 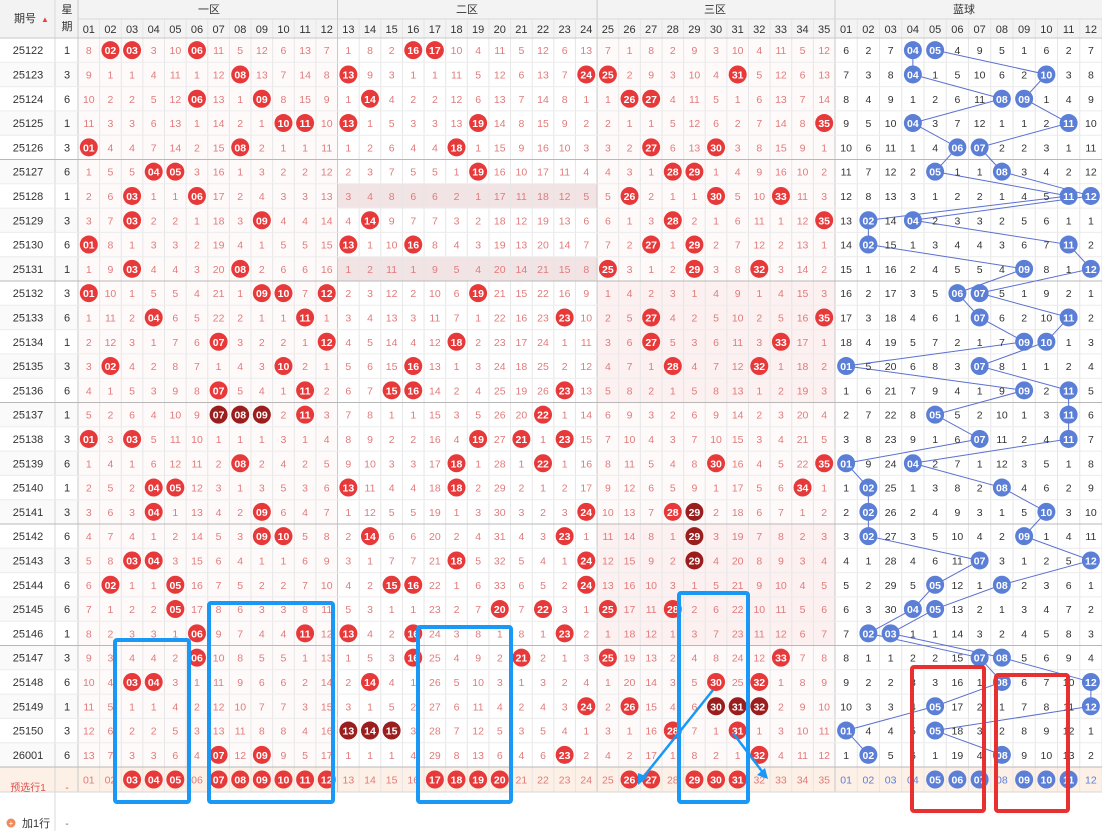 I want to click on preselect-red-ball-label: 12, so click(x=327, y=781).